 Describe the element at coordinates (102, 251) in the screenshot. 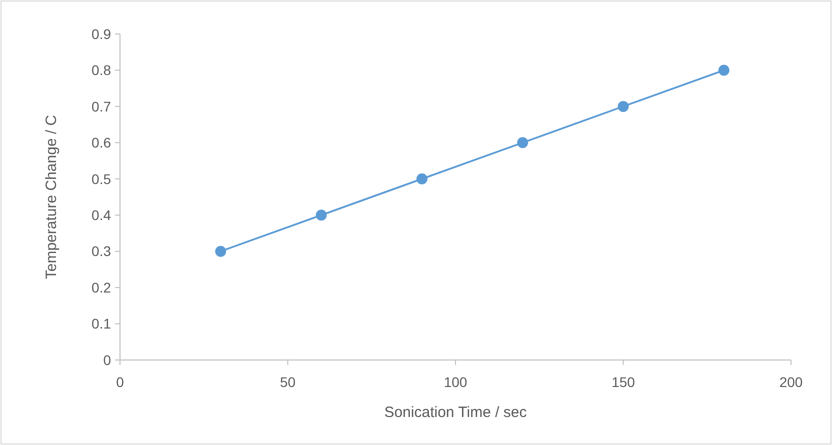

I see `y-tick-label: 0.3` at that location.